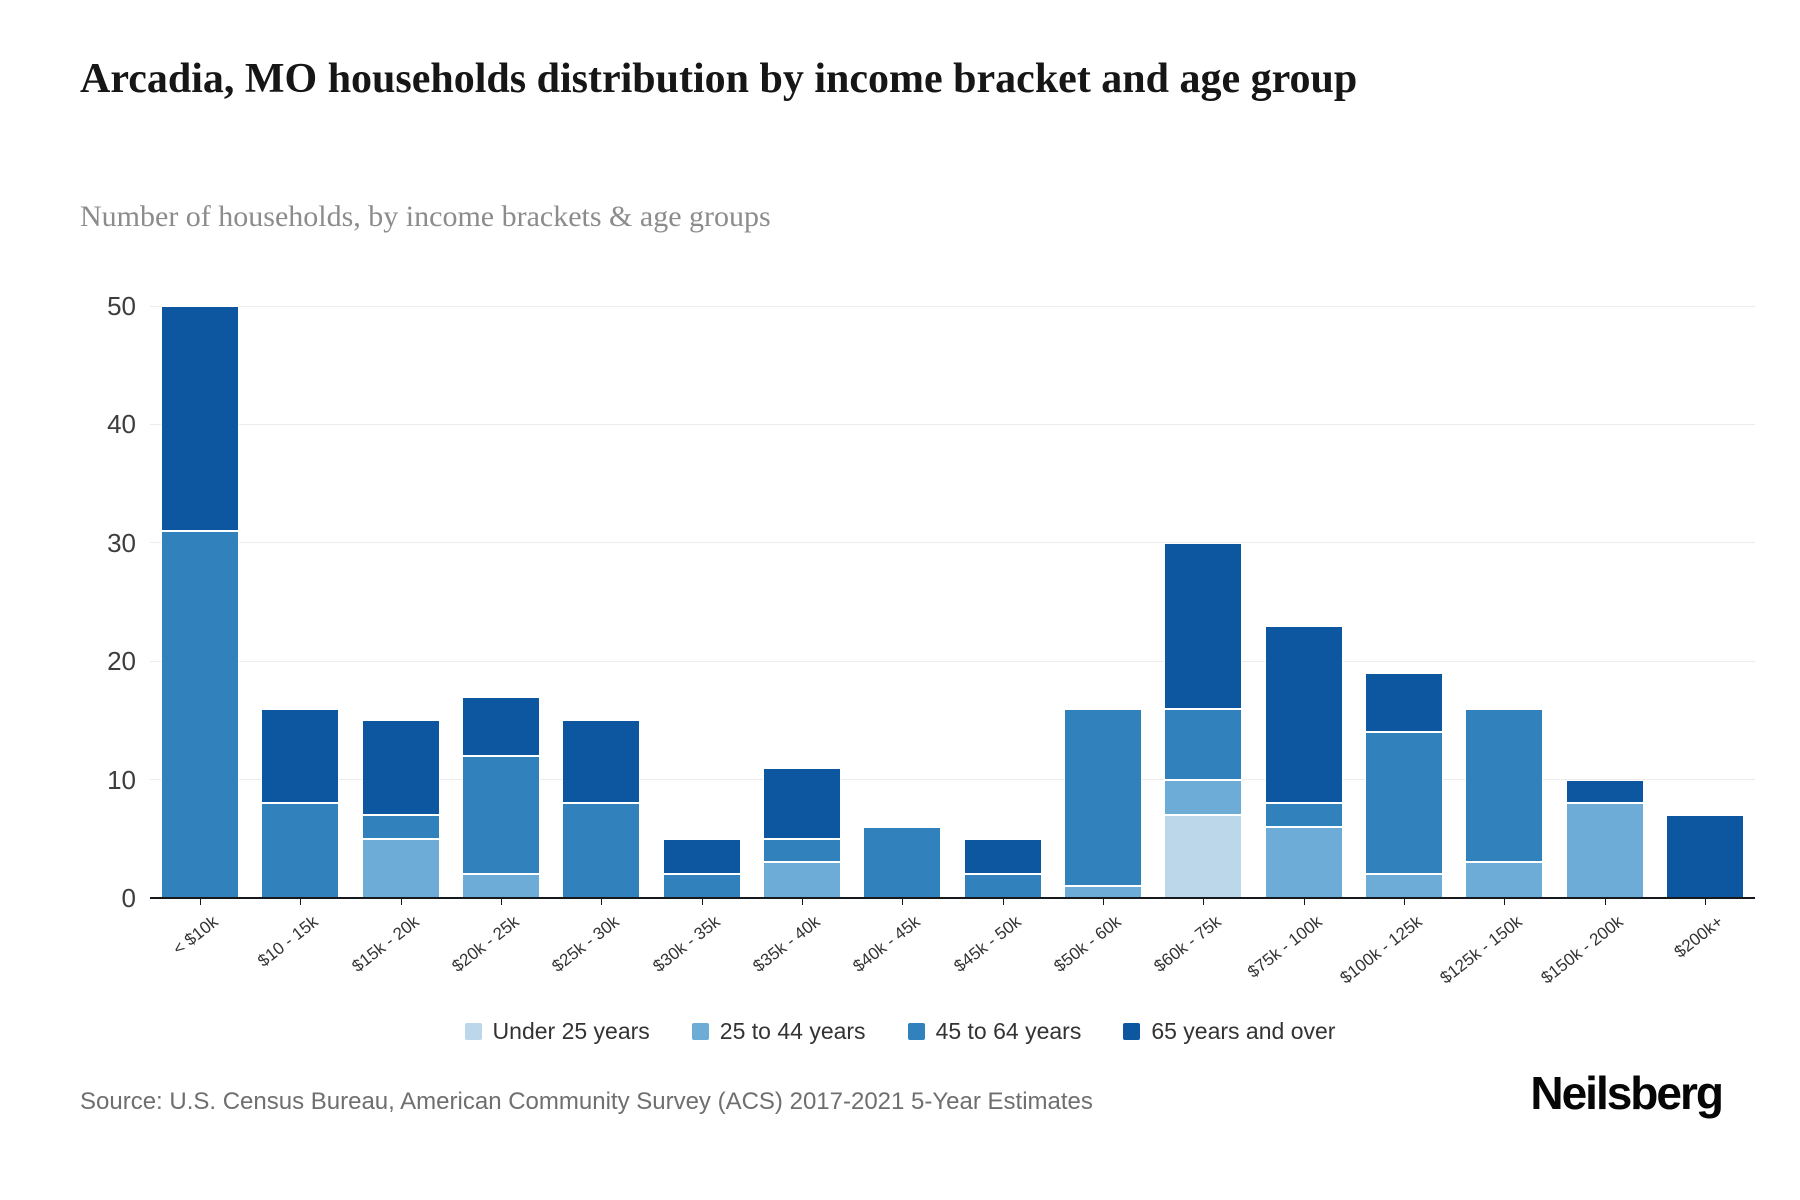 This screenshot has width=1800, height=1200. Describe the element at coordinates (786, 944) in the screenshot. I see `x-axis-label: $35k - 40k` at that location.